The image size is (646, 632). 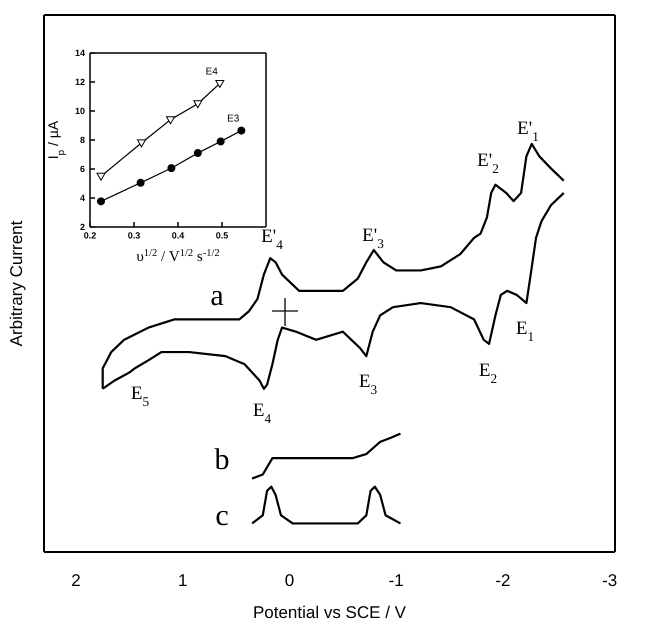 What do you see at coordinates (525, 331) in the screenshot?
I see `annotation: E$_{1}$` at bounding box center [525, 331].